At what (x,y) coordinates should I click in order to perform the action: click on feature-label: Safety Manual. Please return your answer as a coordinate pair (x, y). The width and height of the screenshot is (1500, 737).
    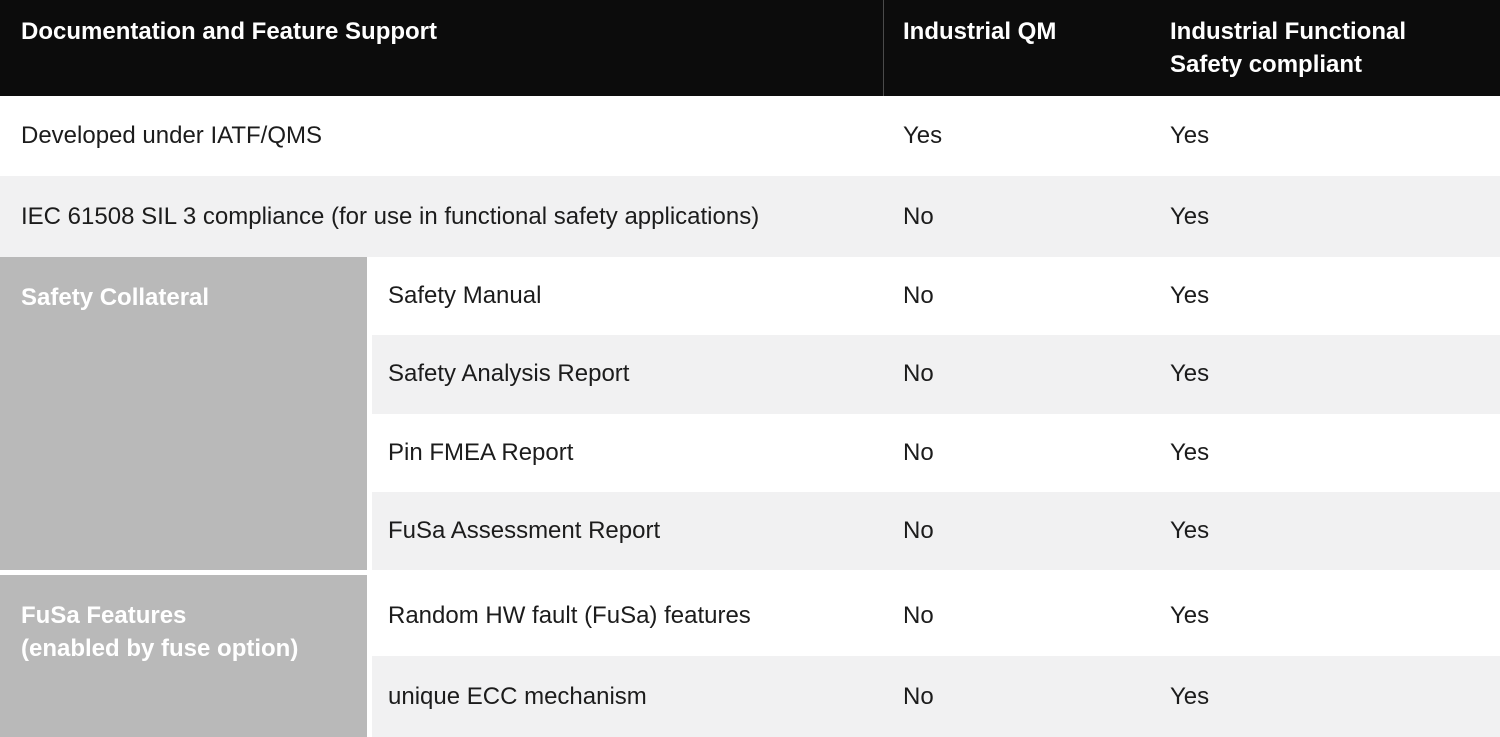
    Looking at the image, I should click on (465, 296).